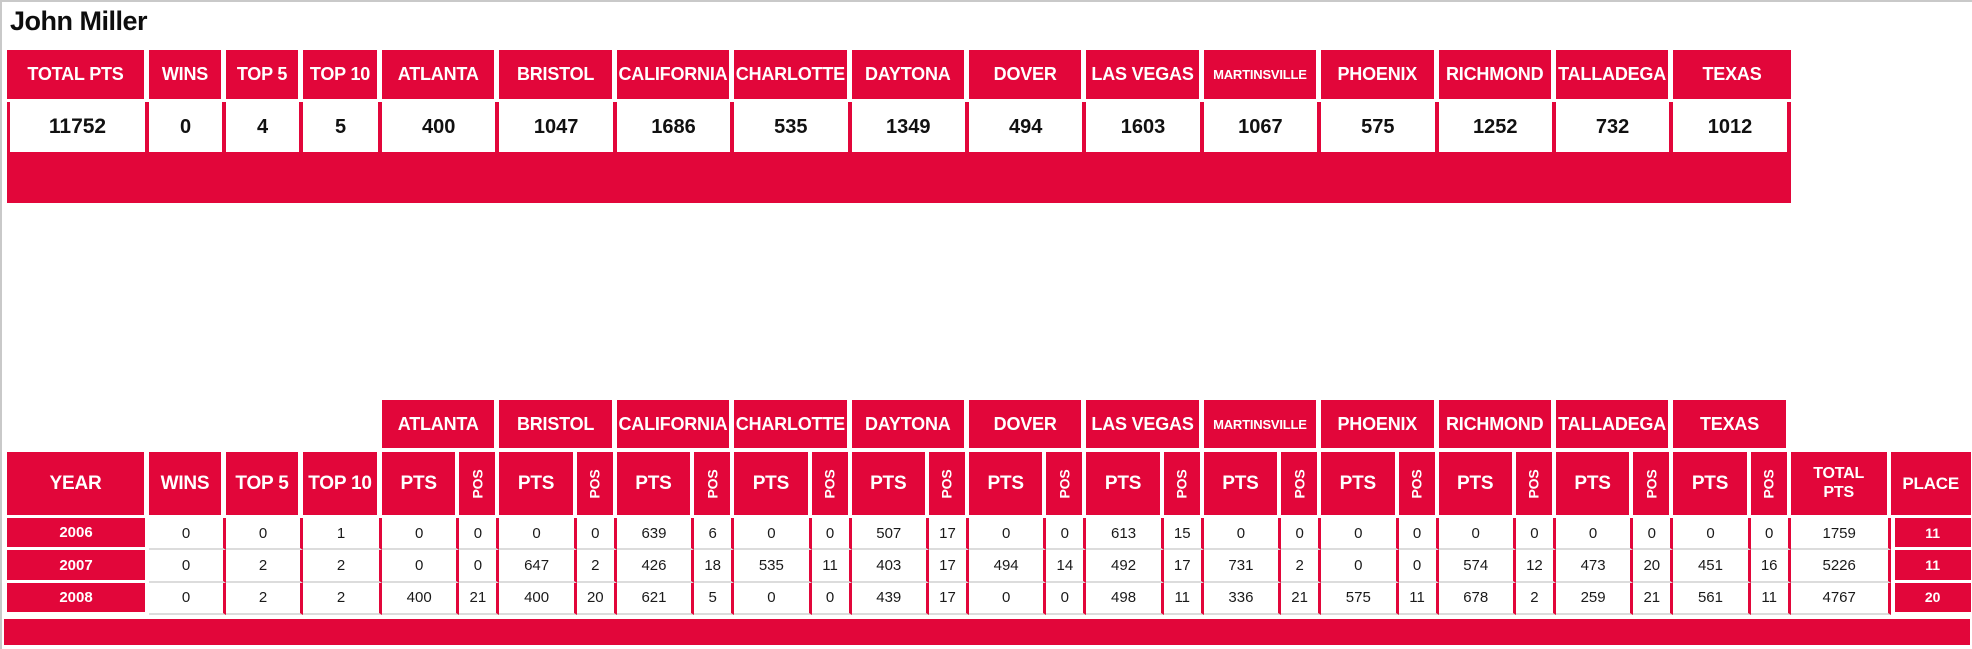 The height and width of the screenshot is (649, 1972). I want to click on col-header-pts-phoenix: PTS, so click(1360, 485).